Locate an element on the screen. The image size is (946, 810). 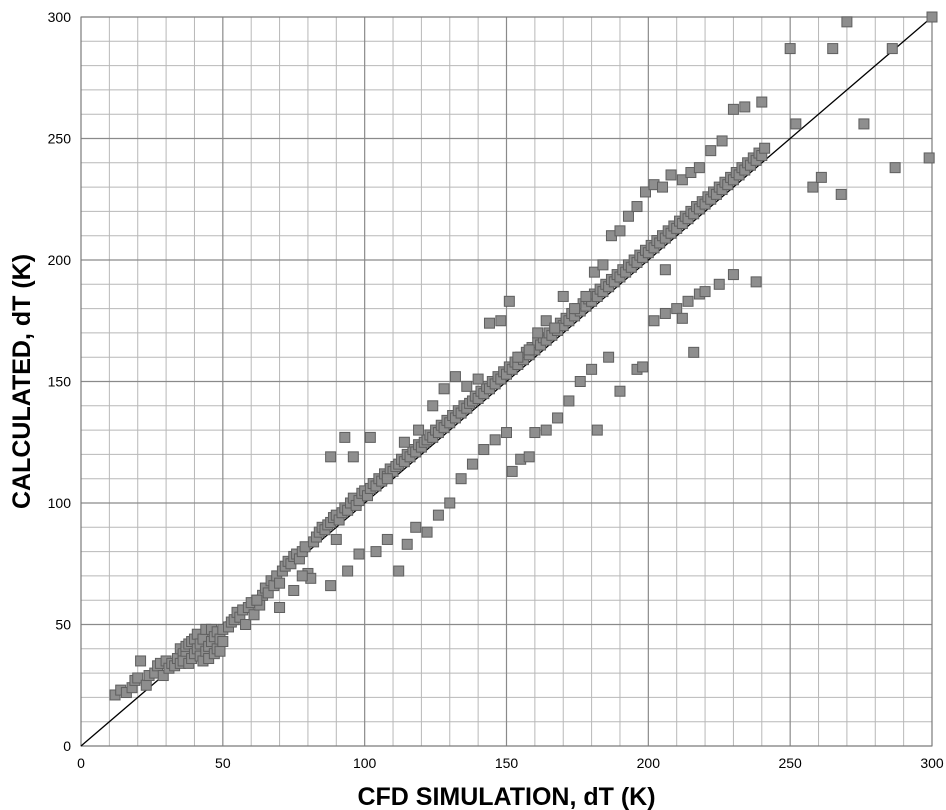
y-tick-label: 100 is located at coordinates (60, 503).